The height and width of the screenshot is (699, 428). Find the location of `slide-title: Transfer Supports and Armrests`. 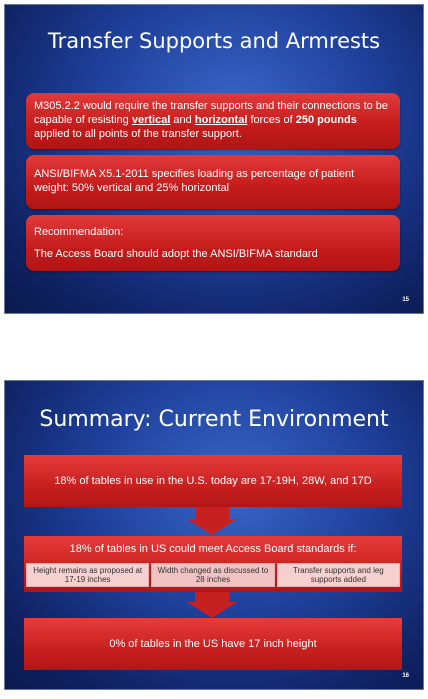

slide-title: Transfer Supports and Armrests is located at coordinates (214, 41).